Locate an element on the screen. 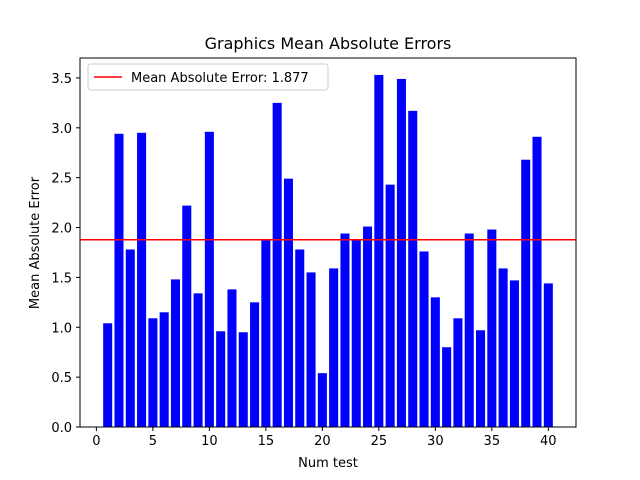 The height and width of the screenshot is (480, 640). x-tick-label: 15 is located at coordinates (266, 441).